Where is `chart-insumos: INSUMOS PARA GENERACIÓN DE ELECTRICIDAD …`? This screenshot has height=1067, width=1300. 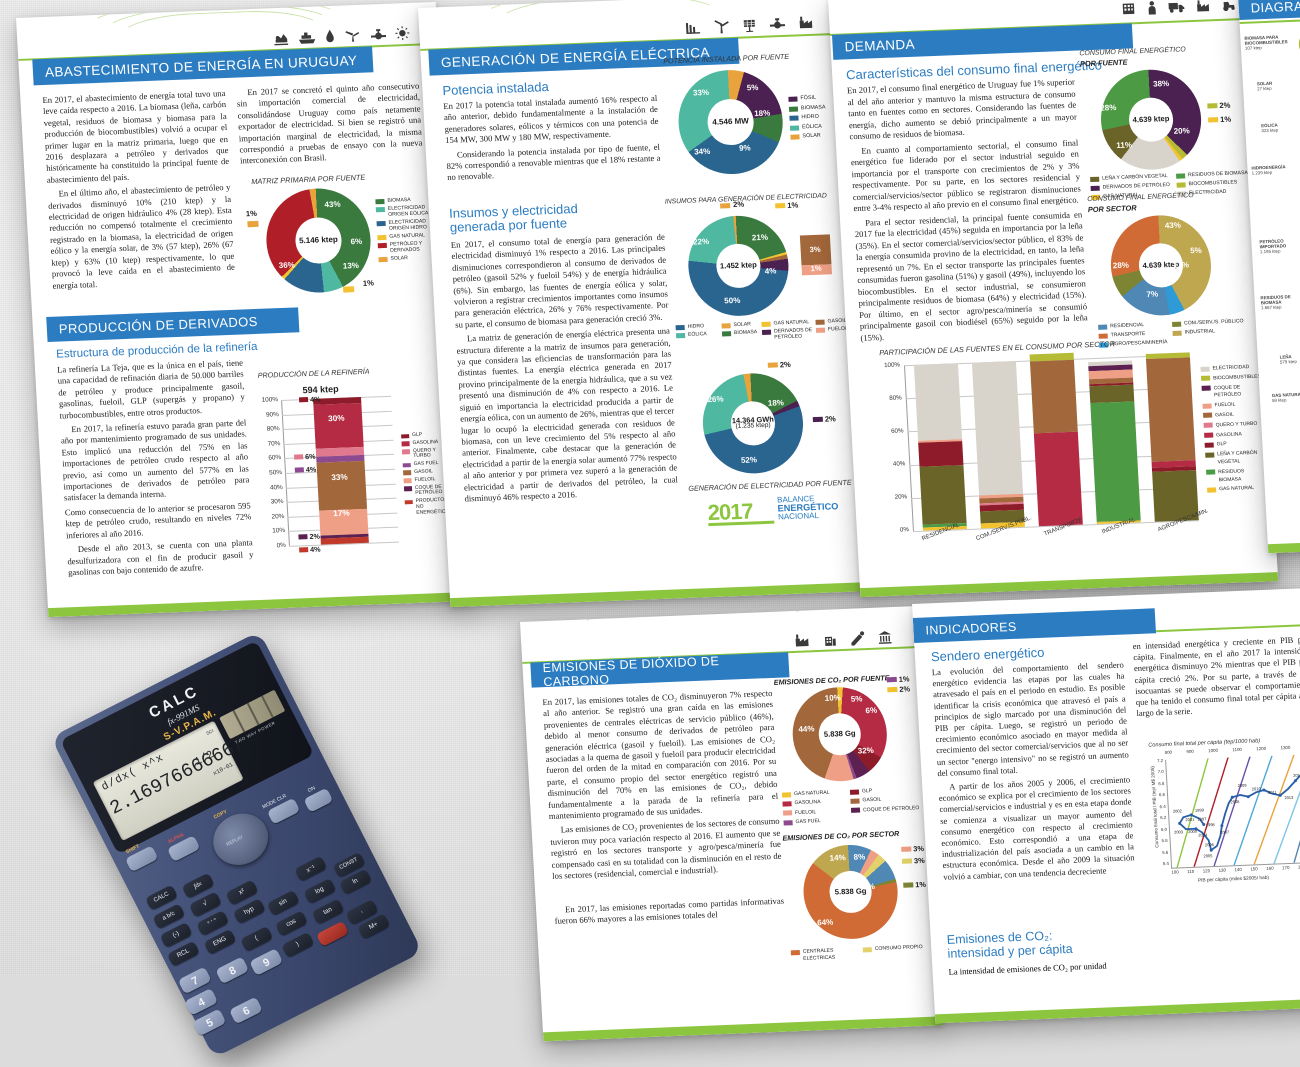 chart-insumos: INSUMOS PARA GENERACIÓN DE ELECTRICIDAD … is located at coordinates (760, 270).